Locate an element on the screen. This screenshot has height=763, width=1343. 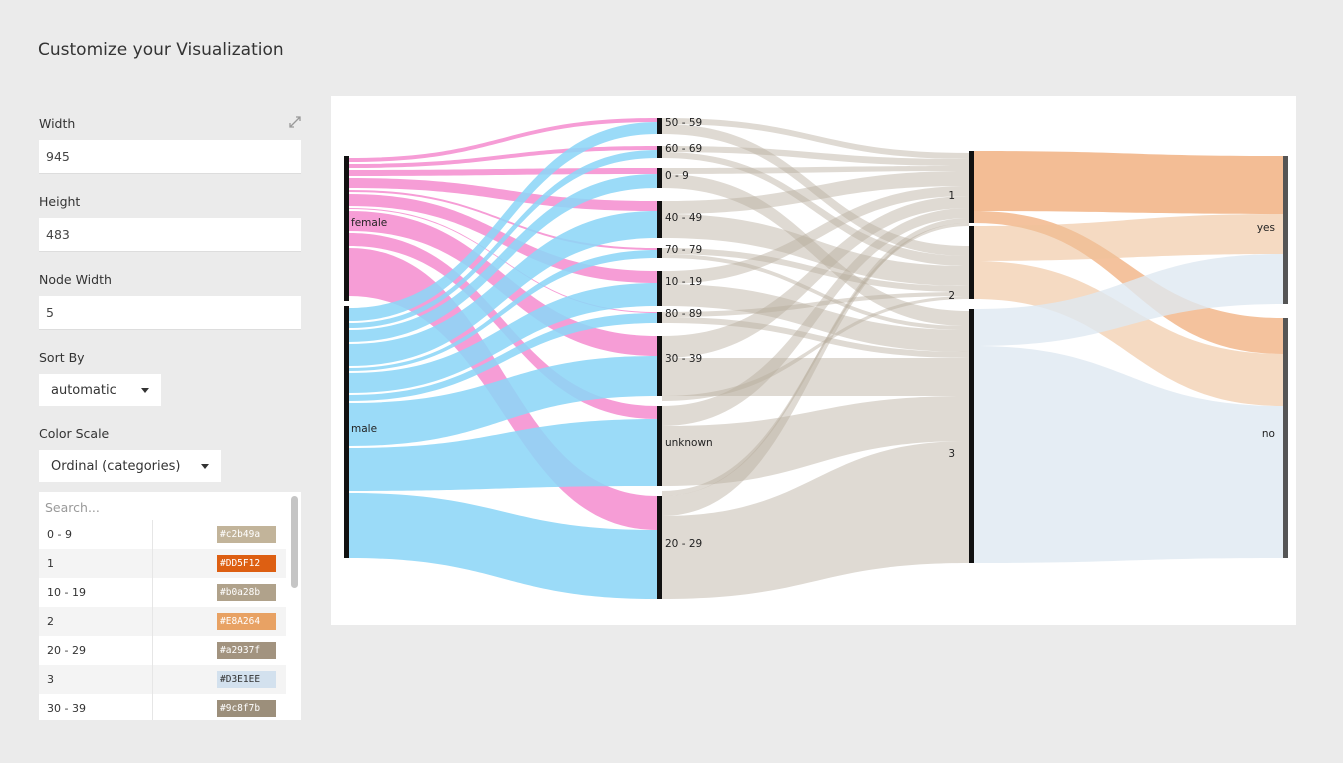
color-key: 1 is located at coordinates (96, 563).